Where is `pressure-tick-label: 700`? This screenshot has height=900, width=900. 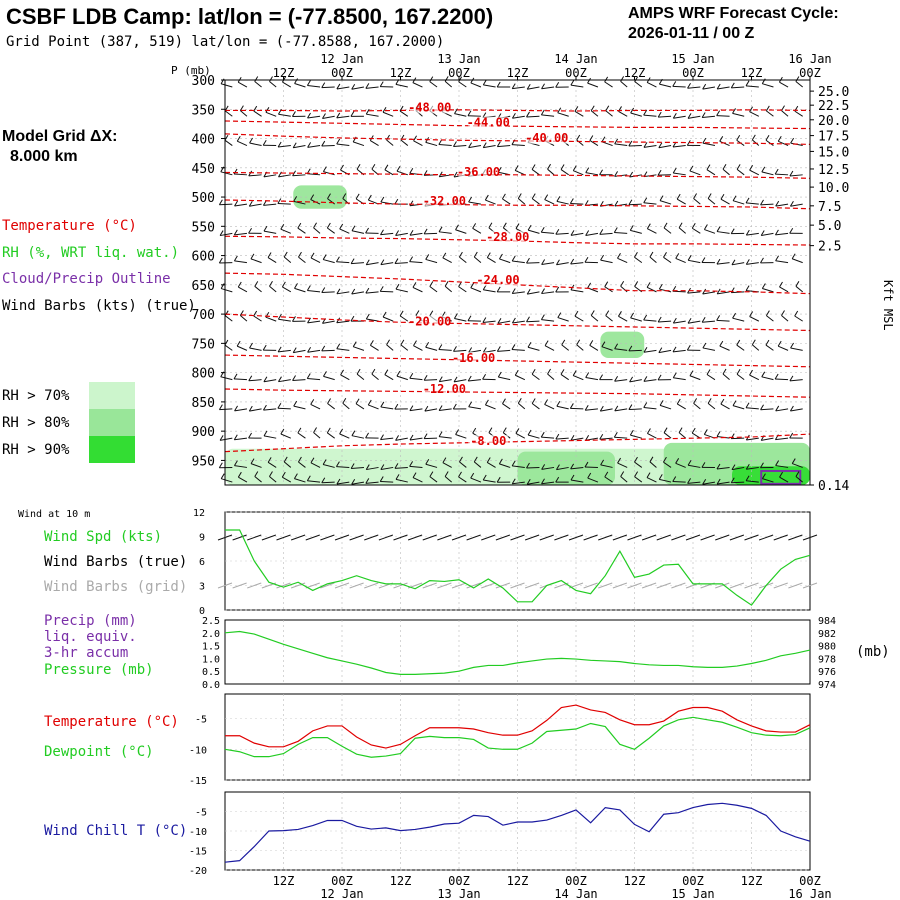
pressure-tick-label: 700 is located at coordinates (203, 315).